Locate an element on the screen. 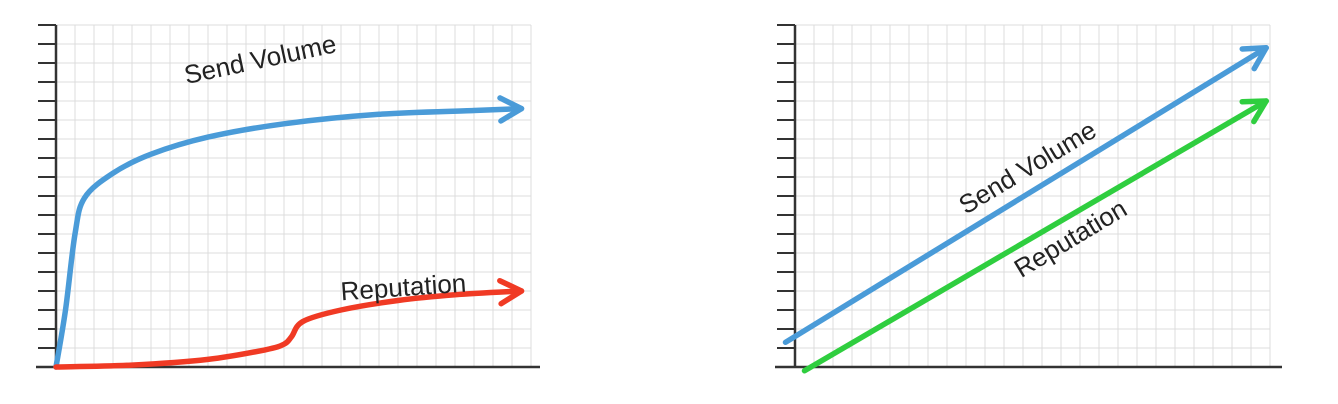 This screenshot has height=404, width=1338. series-label: Reputation is located at coordinates (404, 287).